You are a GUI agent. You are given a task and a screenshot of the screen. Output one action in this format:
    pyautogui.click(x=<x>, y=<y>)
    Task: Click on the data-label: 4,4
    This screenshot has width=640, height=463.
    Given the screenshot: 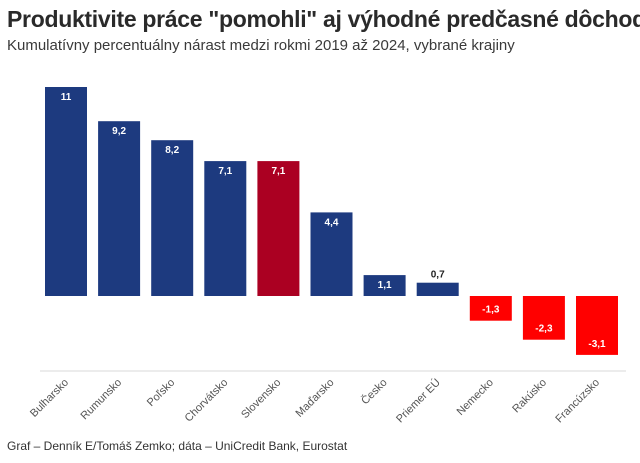 What is the action you would take?
    pyautogui.click(x=332, y=222)
    